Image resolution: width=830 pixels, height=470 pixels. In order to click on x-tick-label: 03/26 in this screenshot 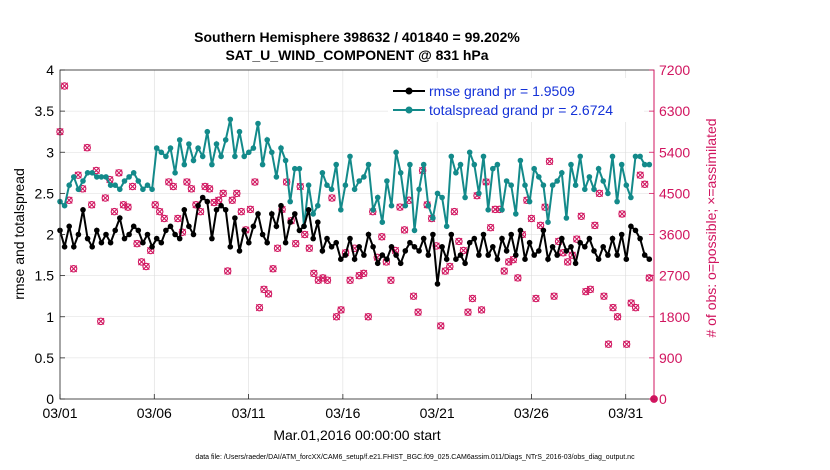, I will do `click(531, 413)`.